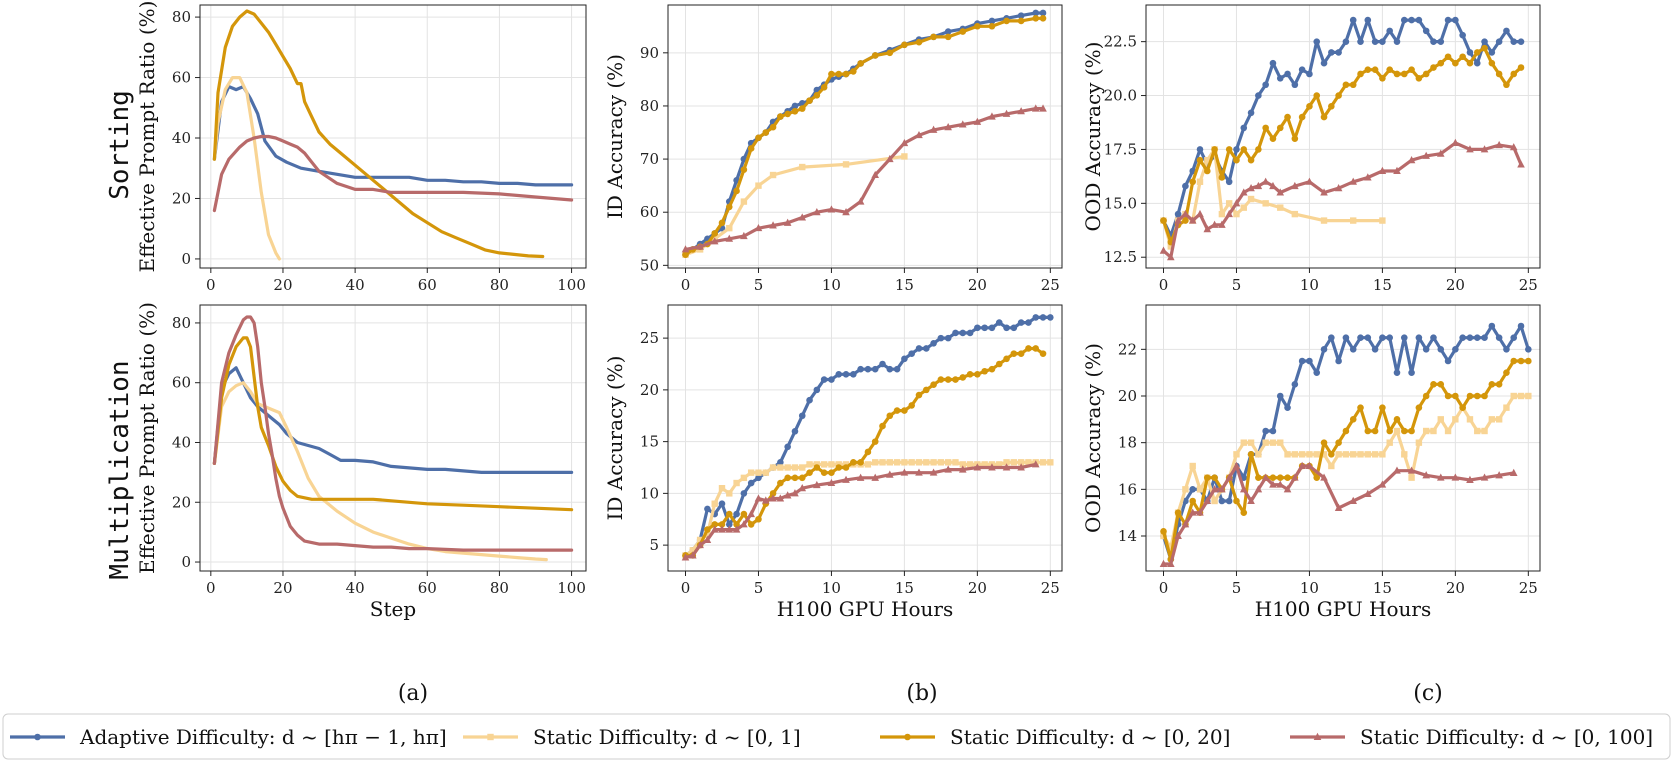 This screenshot has height=763, width=1673. Describe the element at coordinates (499, 588) in the screenshot. I see `x-tick-label: 80` at that location.